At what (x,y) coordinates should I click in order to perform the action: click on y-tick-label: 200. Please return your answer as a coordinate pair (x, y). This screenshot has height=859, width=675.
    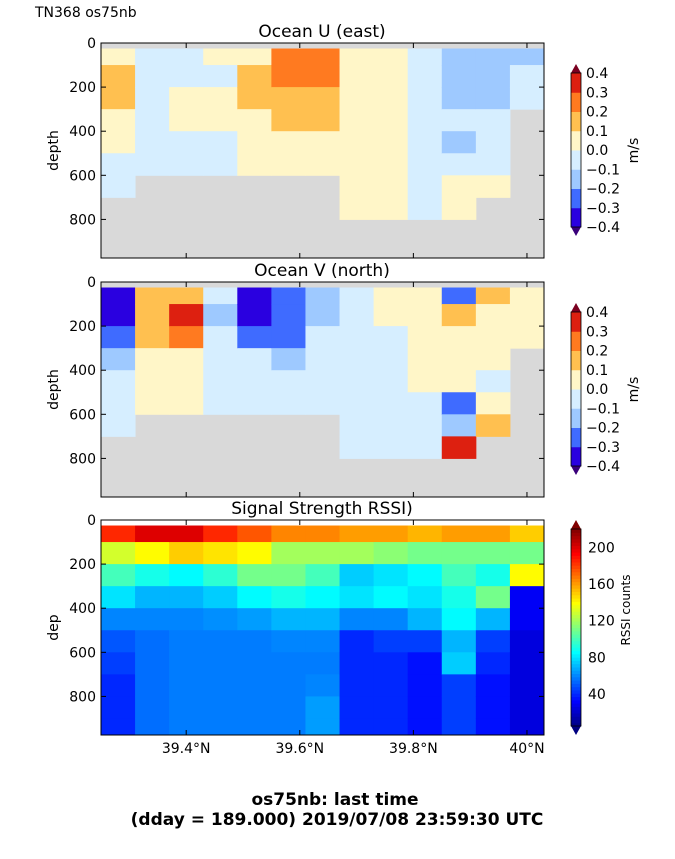
    Looking at the image, I should click on (82, 565).